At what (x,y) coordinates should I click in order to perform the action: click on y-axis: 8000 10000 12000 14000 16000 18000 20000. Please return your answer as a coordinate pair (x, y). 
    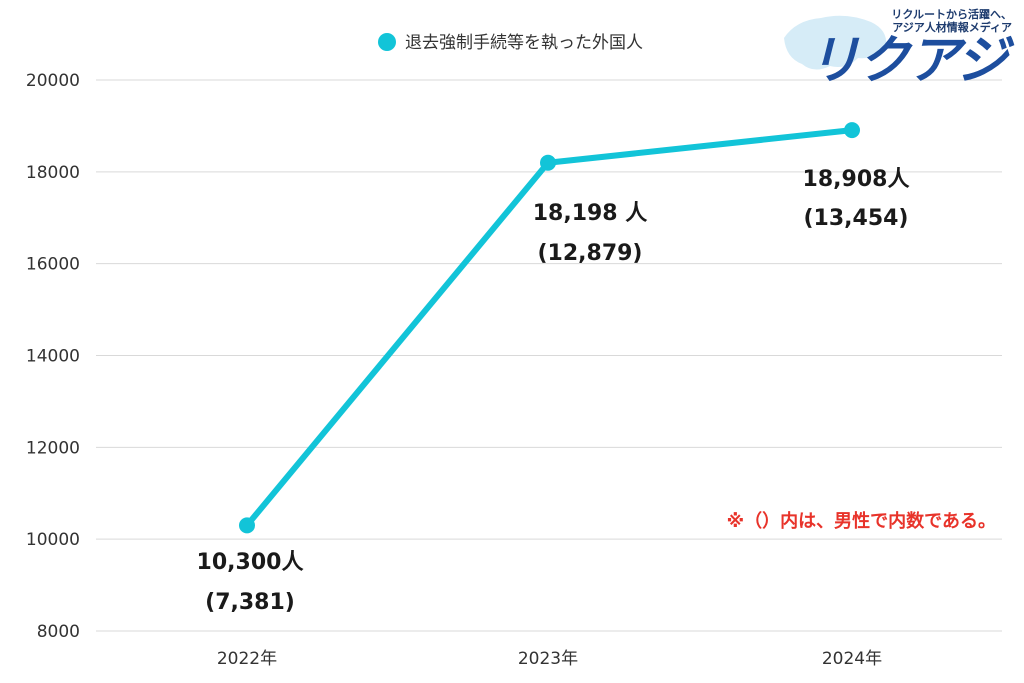
    Looking at the image, I should click on (53, 356).